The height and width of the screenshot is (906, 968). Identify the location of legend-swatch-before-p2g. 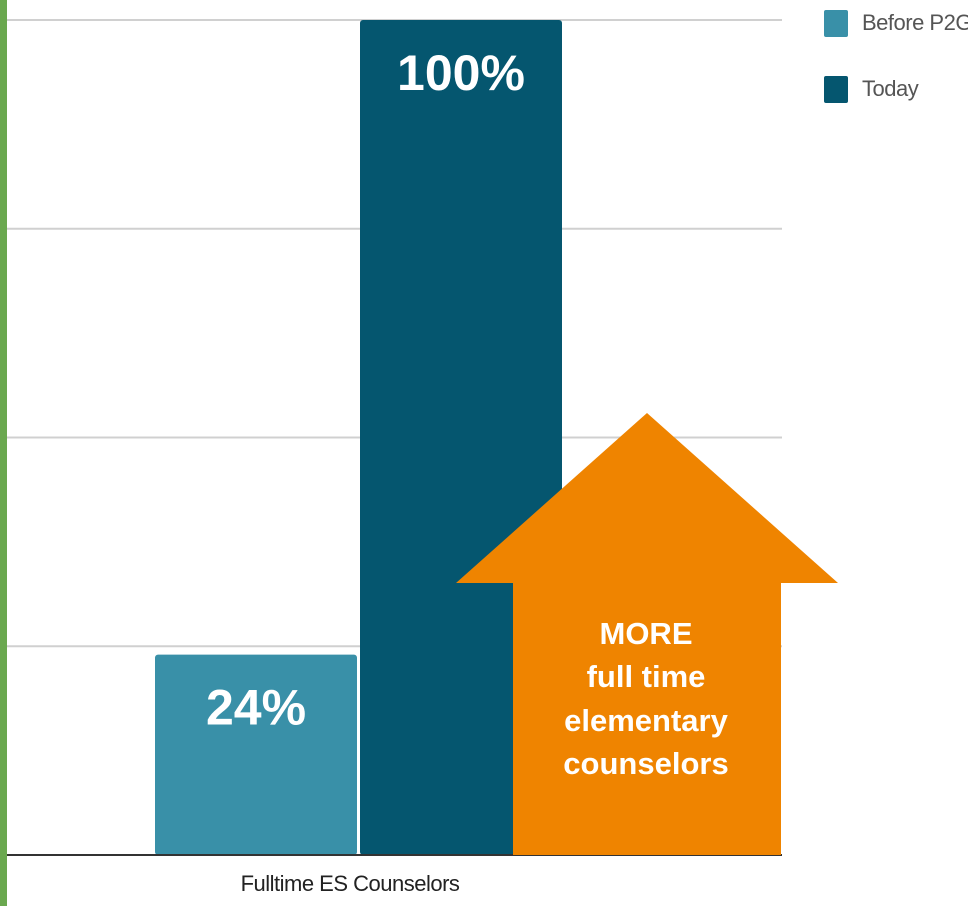
(836, 23).